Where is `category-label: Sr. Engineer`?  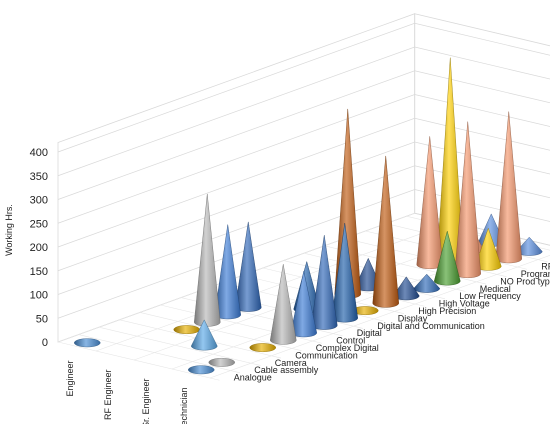 category-label: Sr. Engineer is located at coordinates (146, 401).